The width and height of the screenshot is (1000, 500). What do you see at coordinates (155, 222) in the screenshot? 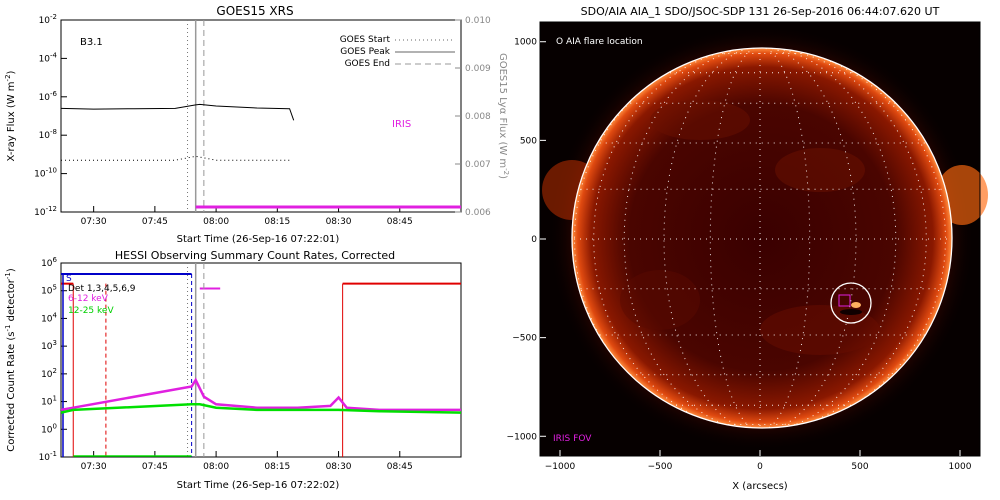
I see `goes-x-tick-label: 07:45` at bounding box center [155, 222].